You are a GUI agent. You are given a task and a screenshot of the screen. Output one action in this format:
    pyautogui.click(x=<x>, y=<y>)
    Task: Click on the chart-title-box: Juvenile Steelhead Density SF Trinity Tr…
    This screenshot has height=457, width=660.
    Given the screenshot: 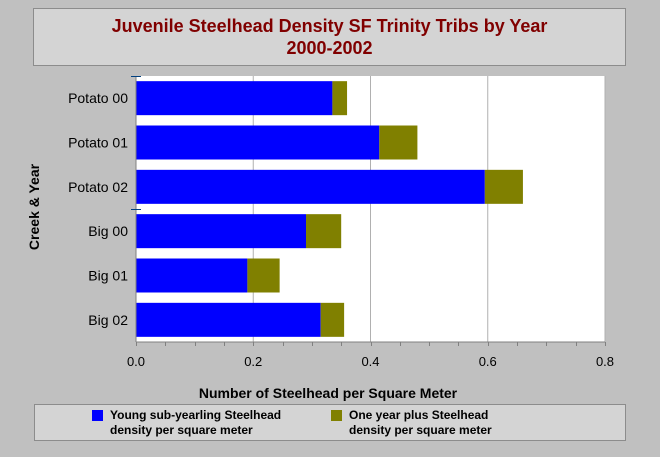 What is the action you would take?
    pyautogui.click(x=329, y=37)
    